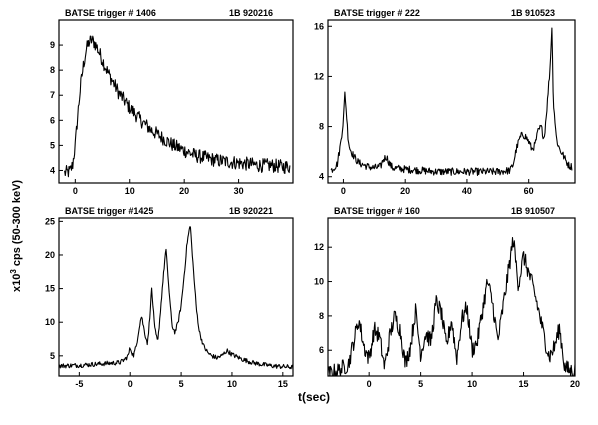 Image resolution: width=598 pixels, height=425 pixels. Describe the element at coordinates (50, 221) in the screenshot. I see `y-tick-label: 25` at that location.